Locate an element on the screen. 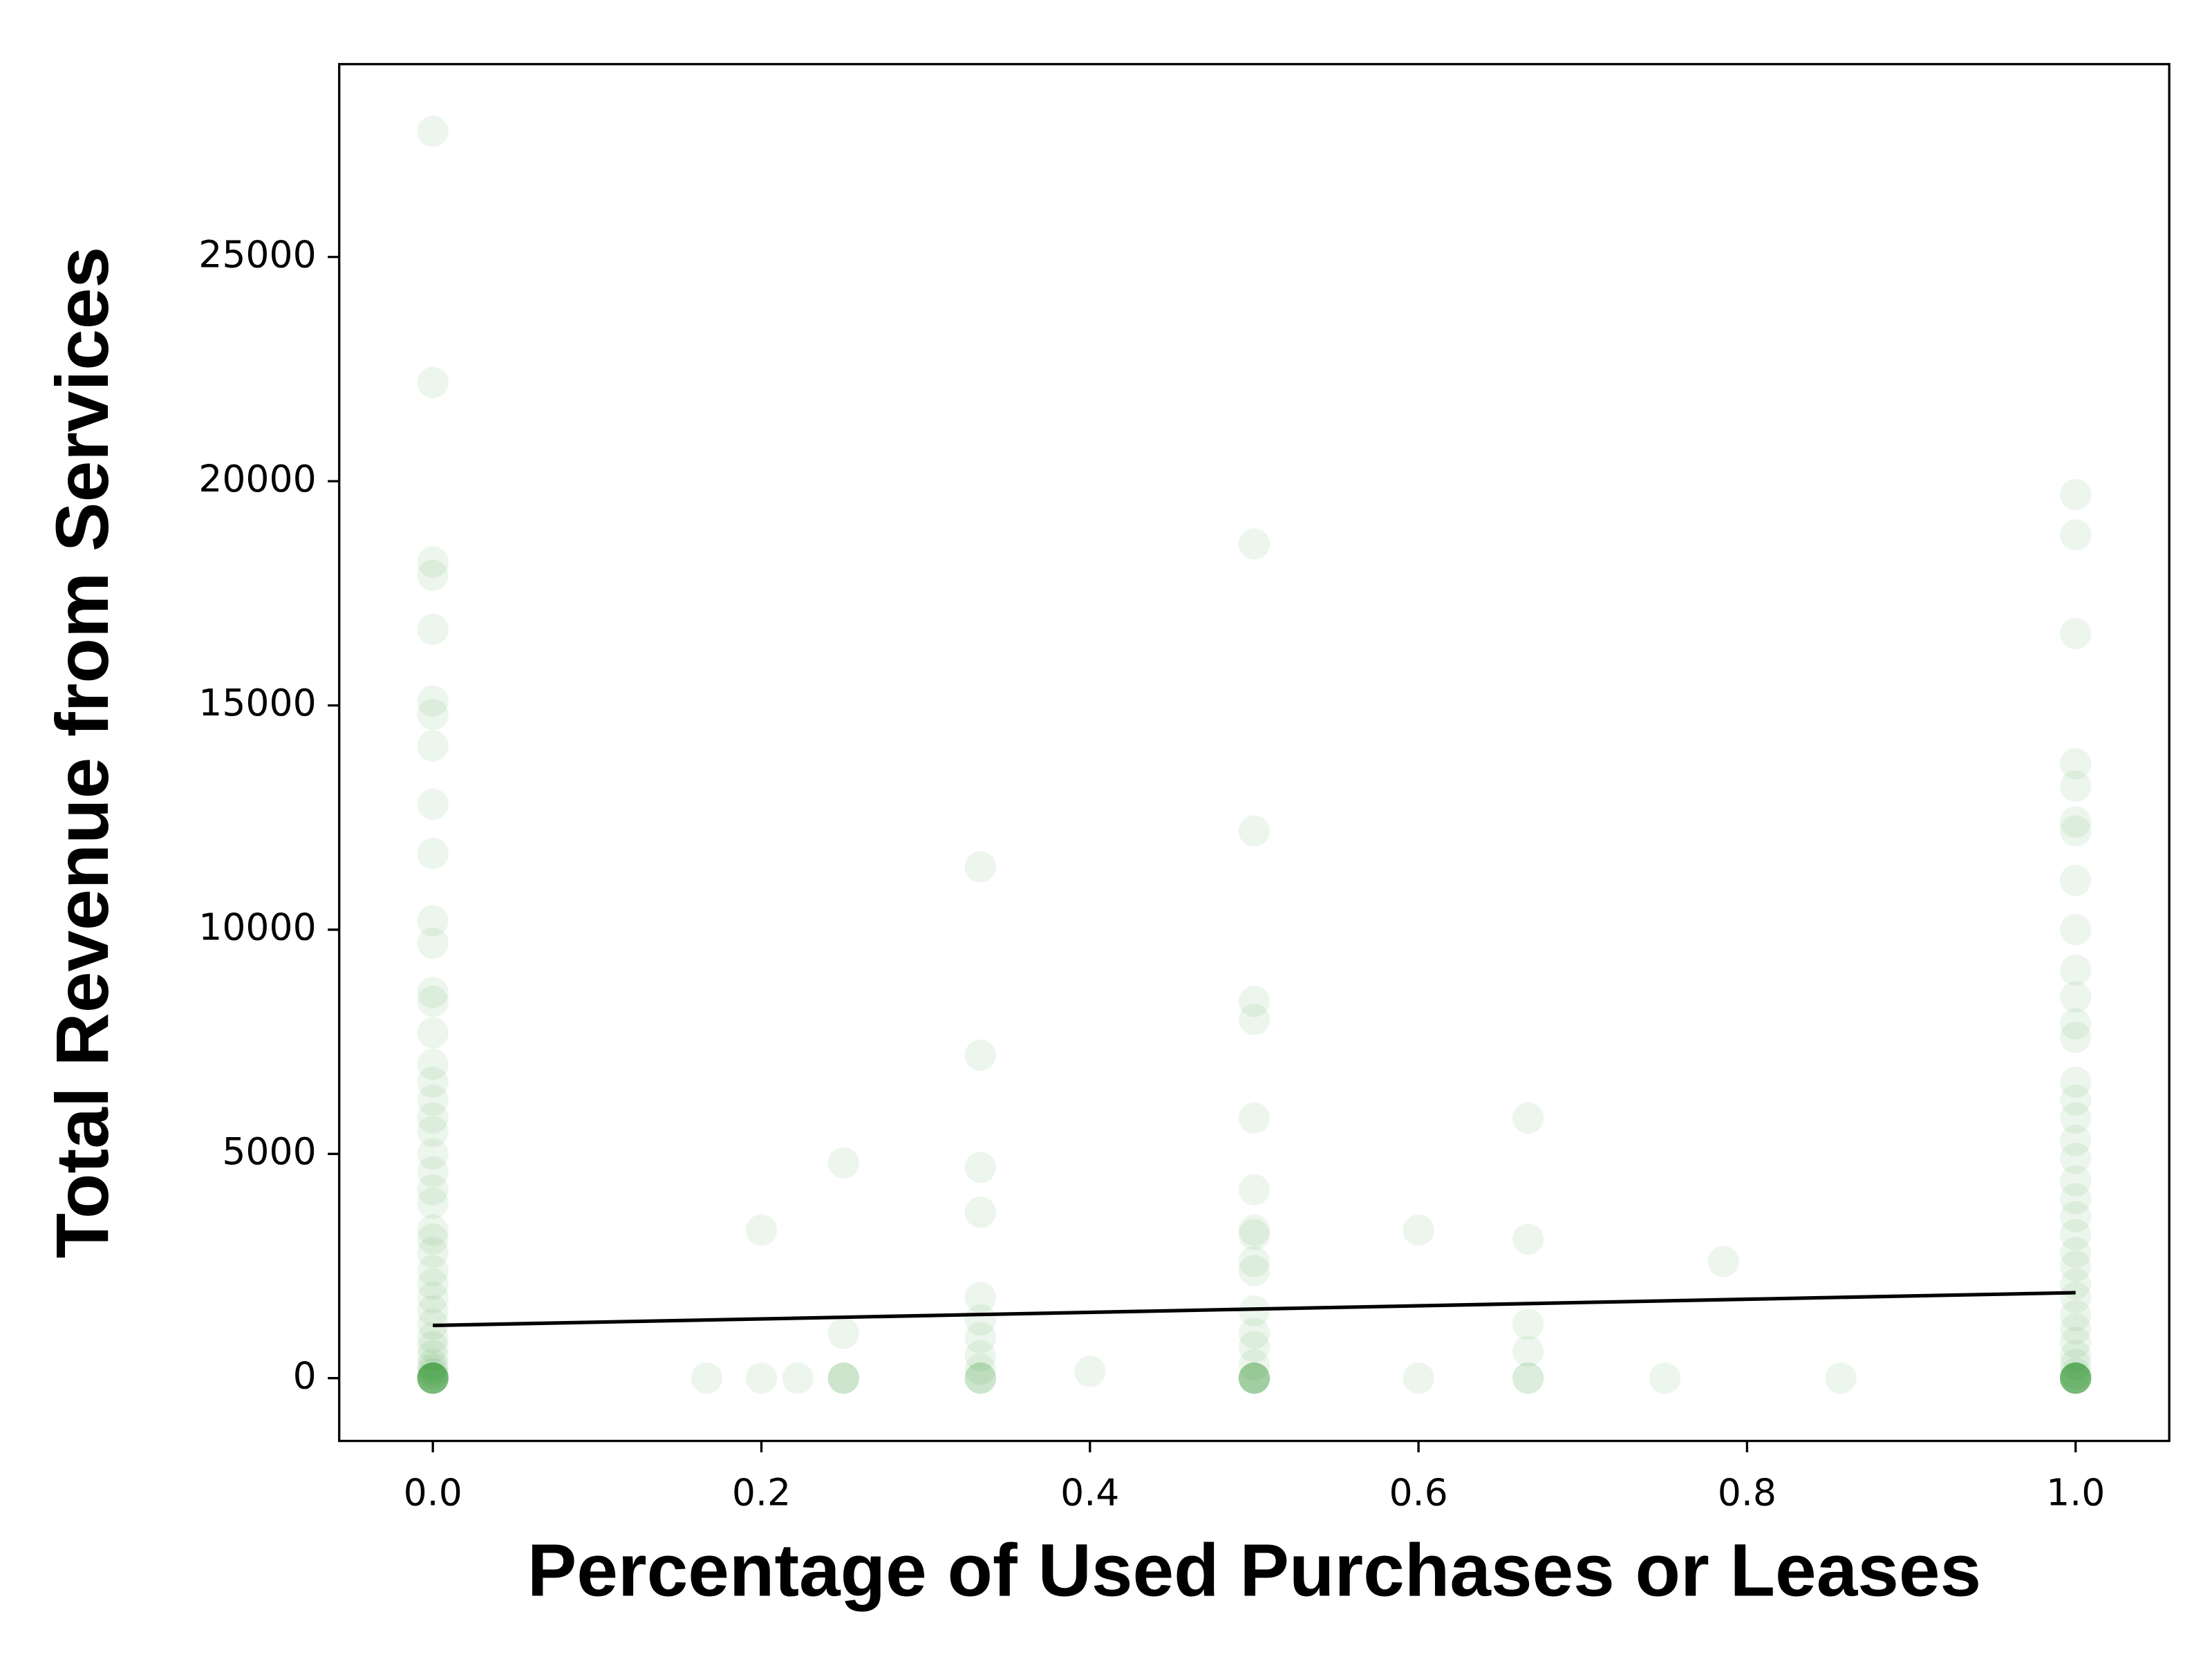  x-tick-label: 0.4 is located at coordinates (1089, 1493).